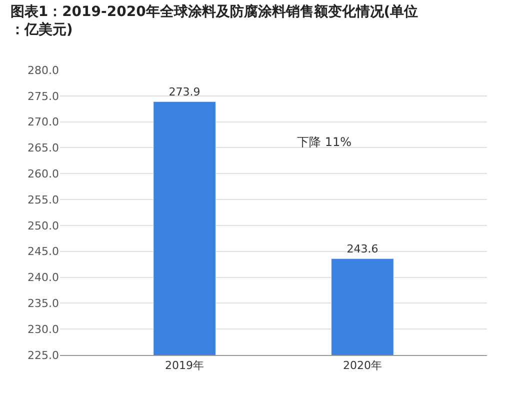 This screenshot has width=517, height=400. Describe the element at coordinates (184, 92) in the screenshot. I see `data-label: 273.9` at that location.